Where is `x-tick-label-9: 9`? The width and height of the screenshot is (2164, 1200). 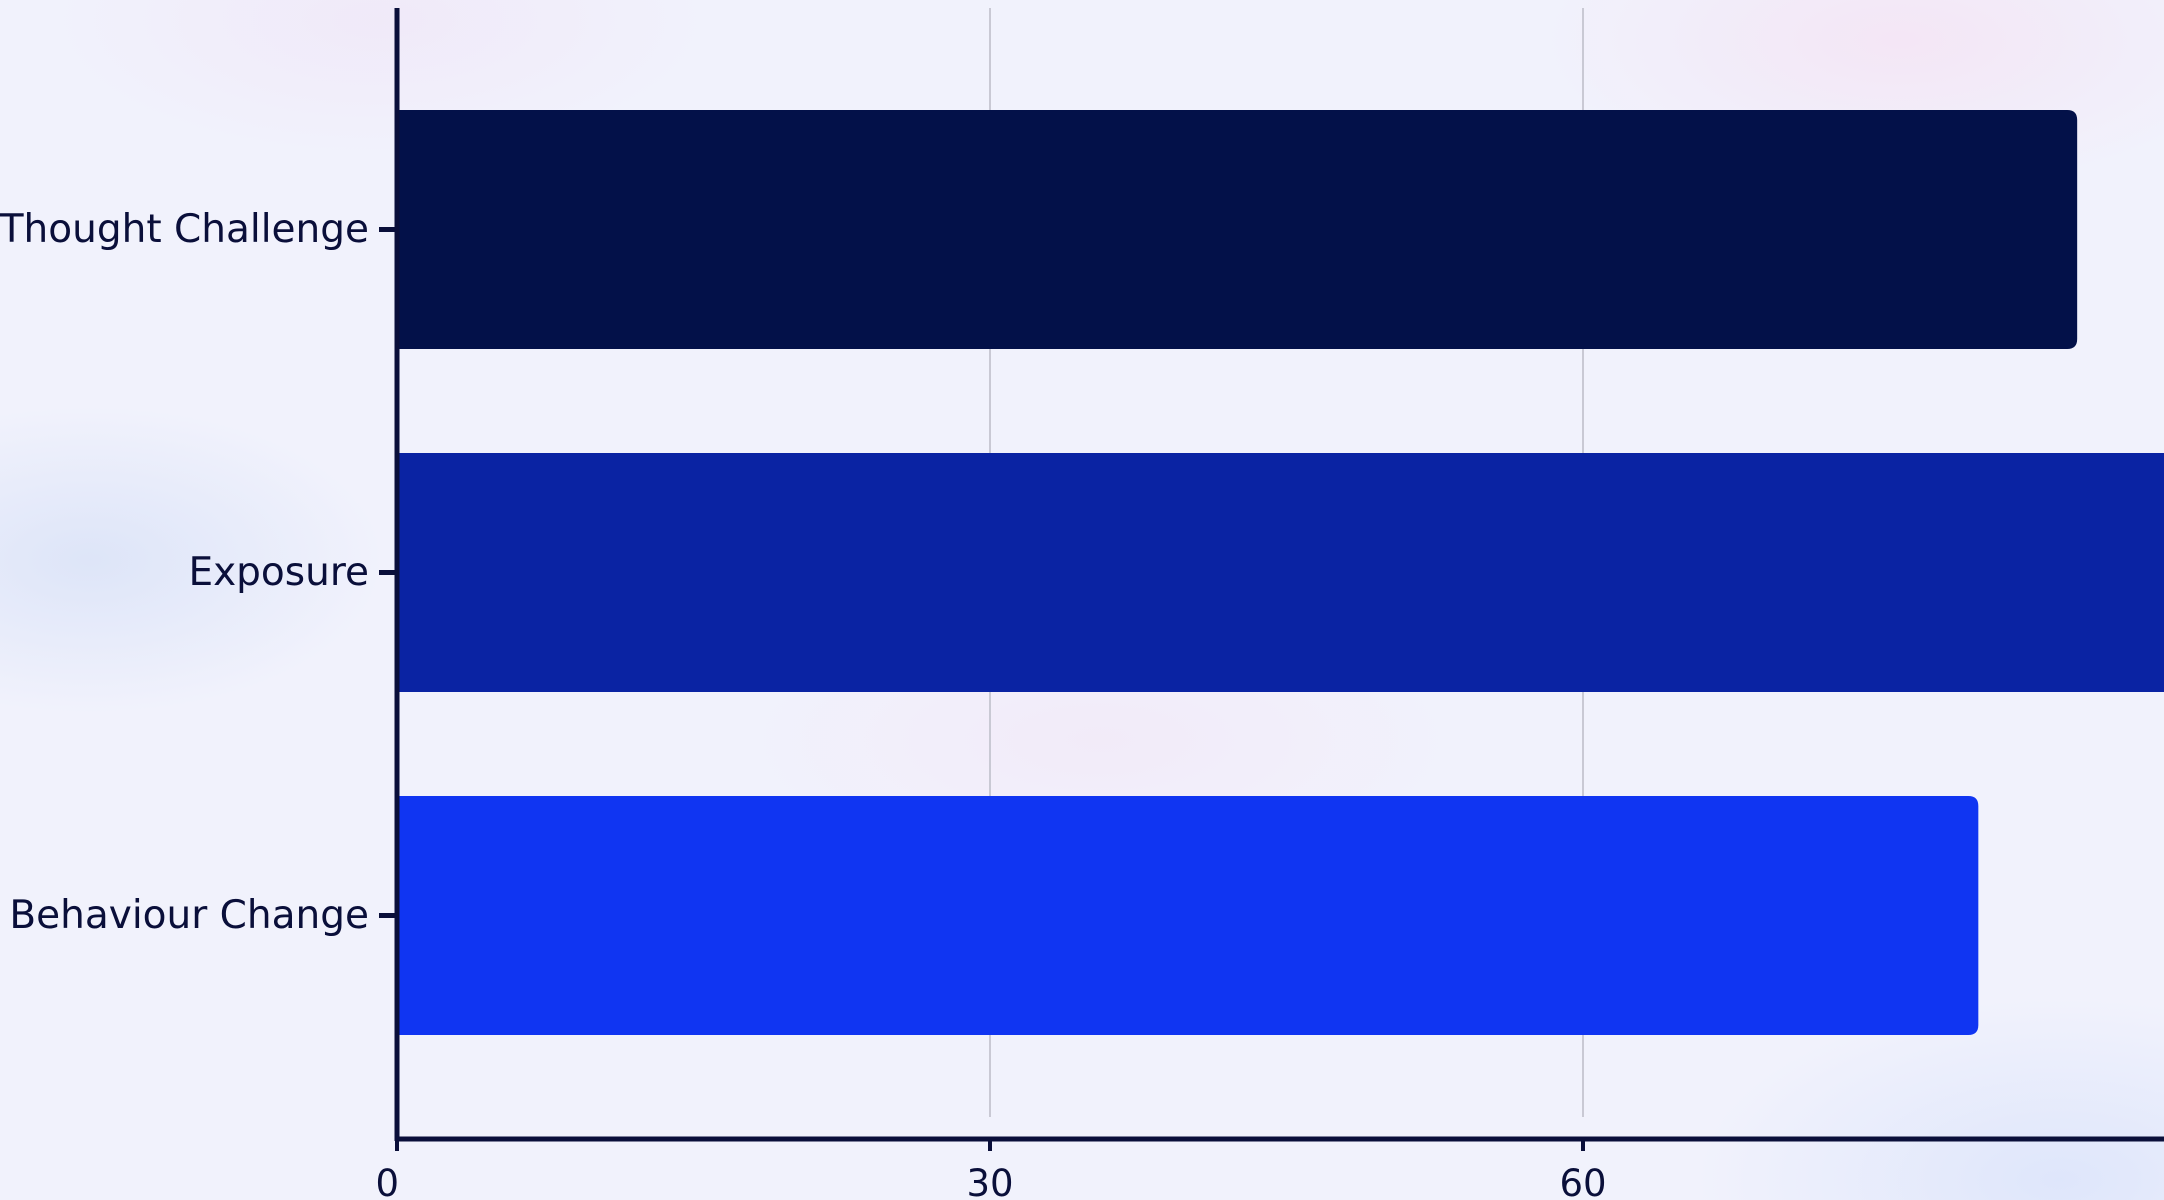
x-tick-label-9: 9 is located at coordinates (2163, 1181).